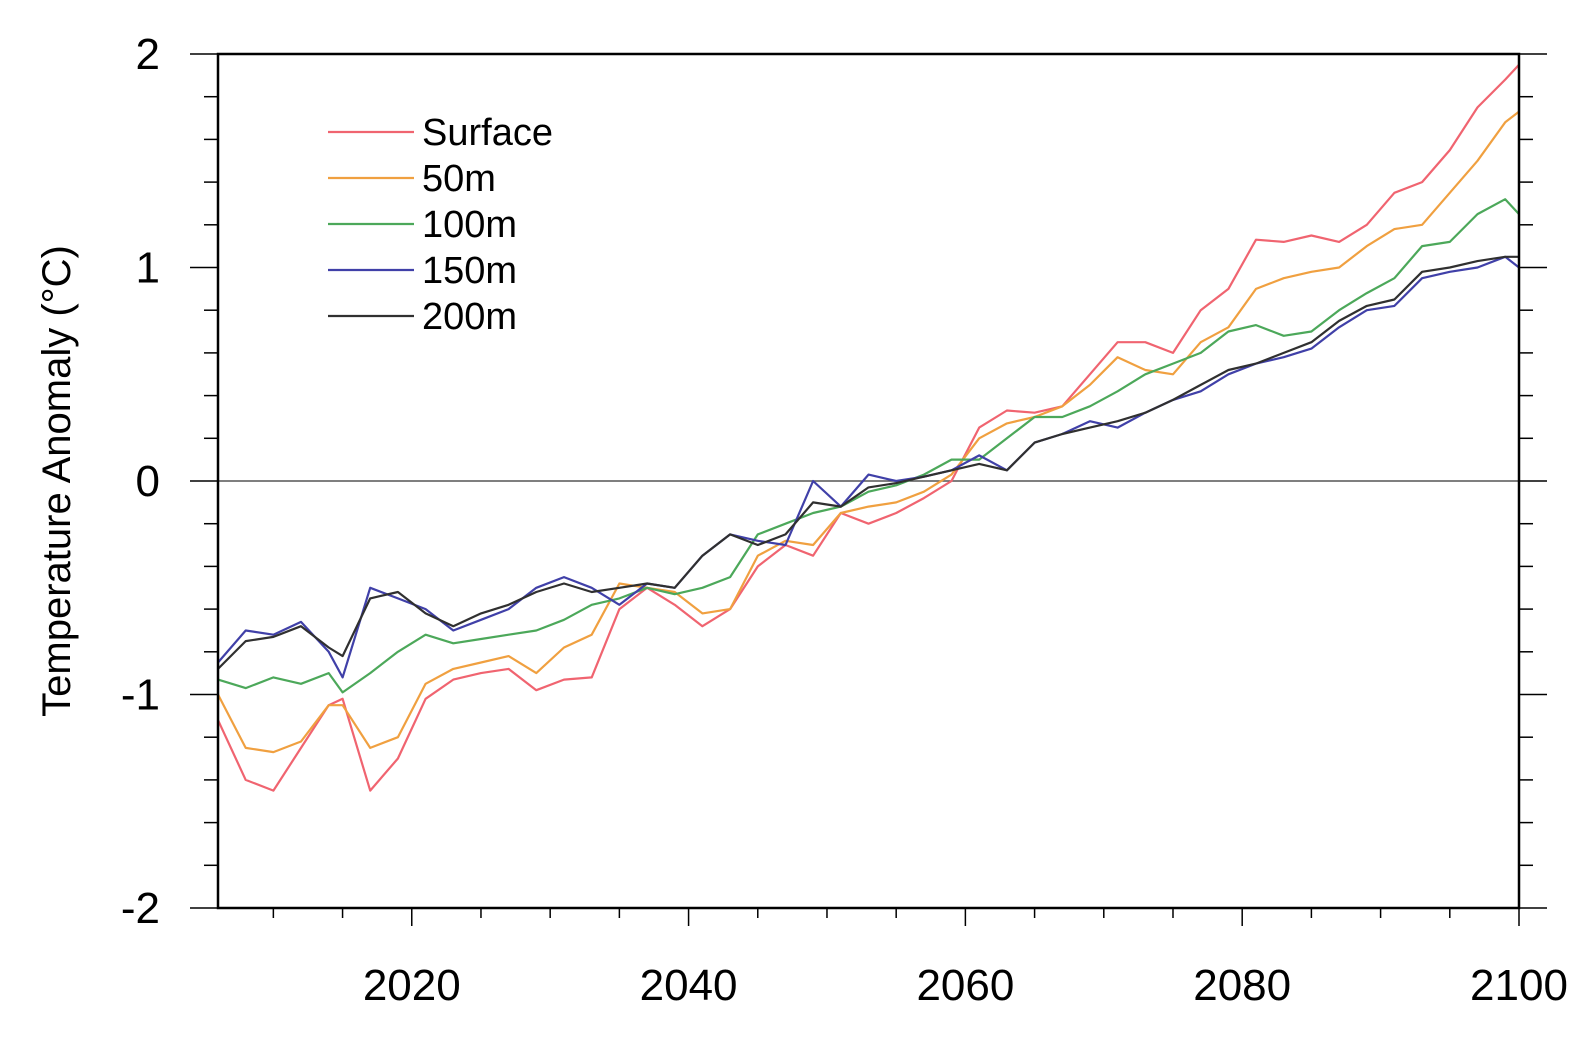  What do you see at coordinates (148, 54) in the screenshot?
I see `y-tick-label: 2` at bounding box center [148, 54].